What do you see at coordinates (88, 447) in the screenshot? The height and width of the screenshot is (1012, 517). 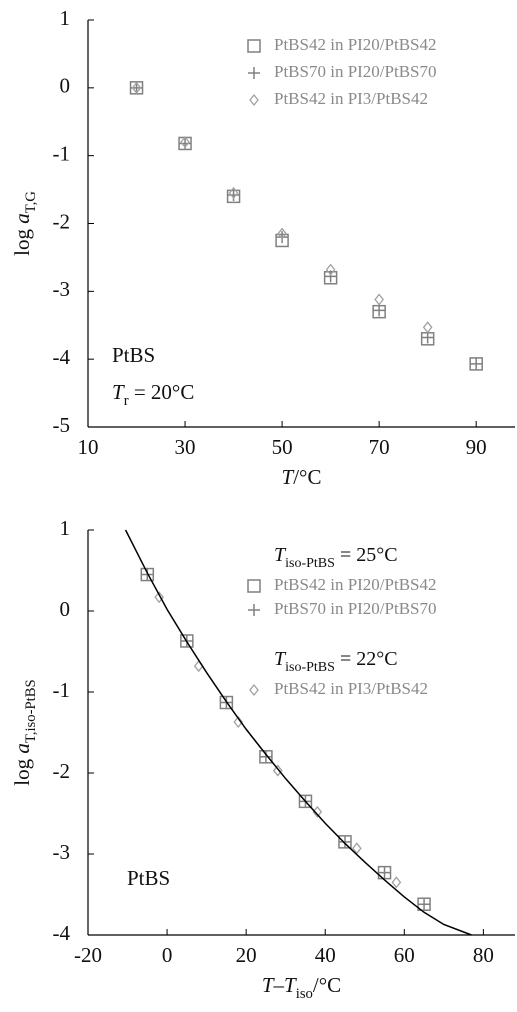 I see `x-tick-label: 10` at bounding box center [88, 447].